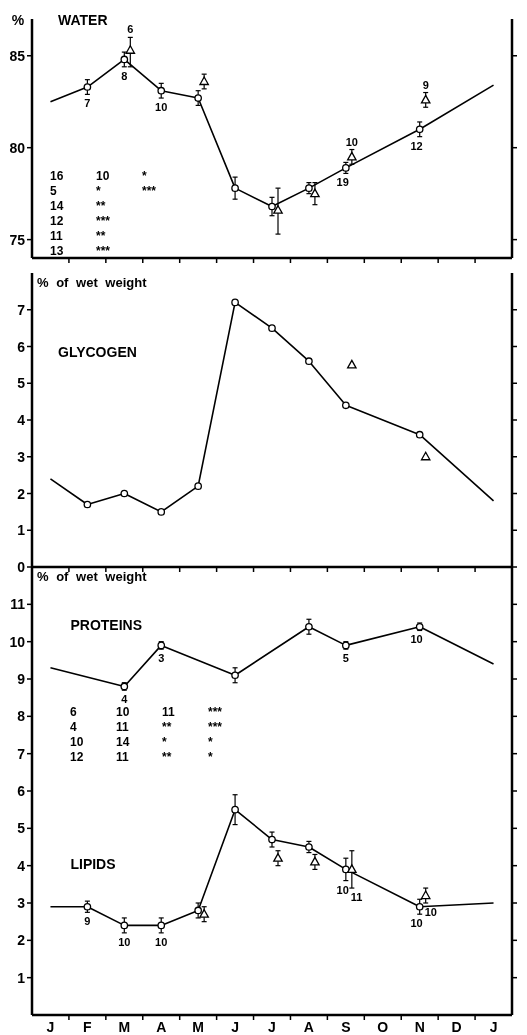 Image resolution: width=527 pixels, height=1035 pixels. I want to click on y-tick-label: 80, so click(17, 147).